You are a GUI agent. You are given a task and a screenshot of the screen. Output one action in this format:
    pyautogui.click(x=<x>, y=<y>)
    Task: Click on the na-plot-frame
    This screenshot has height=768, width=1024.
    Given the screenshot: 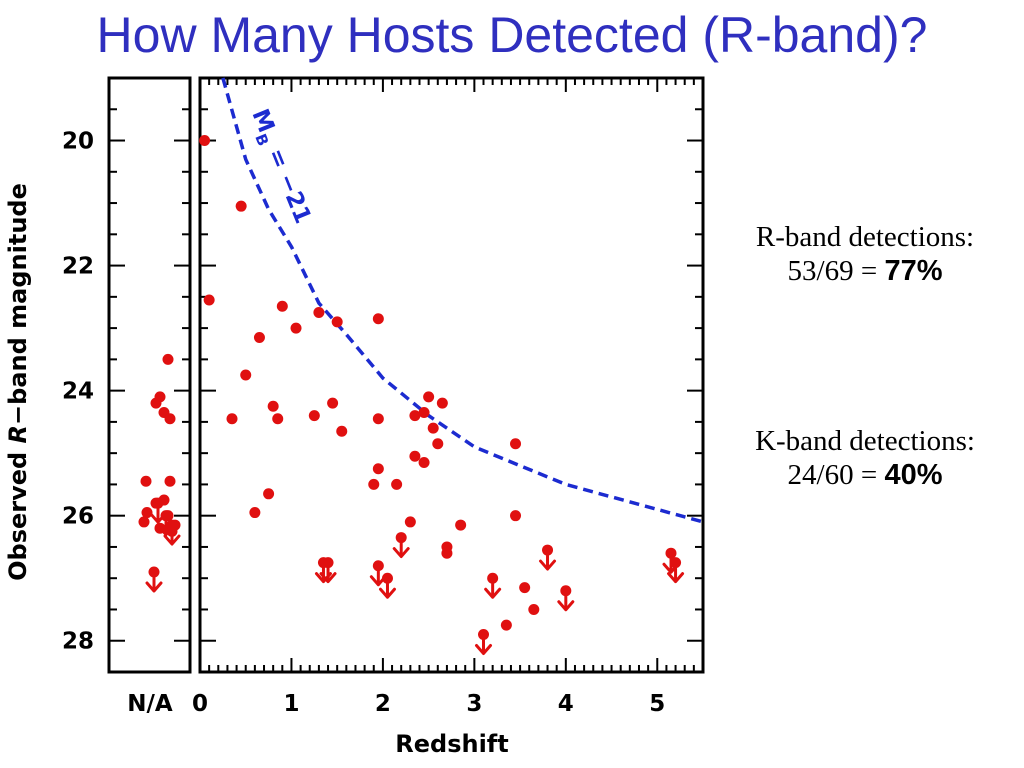 What is the action you would take?
    pyautogui.click(x=149, y=375)
    